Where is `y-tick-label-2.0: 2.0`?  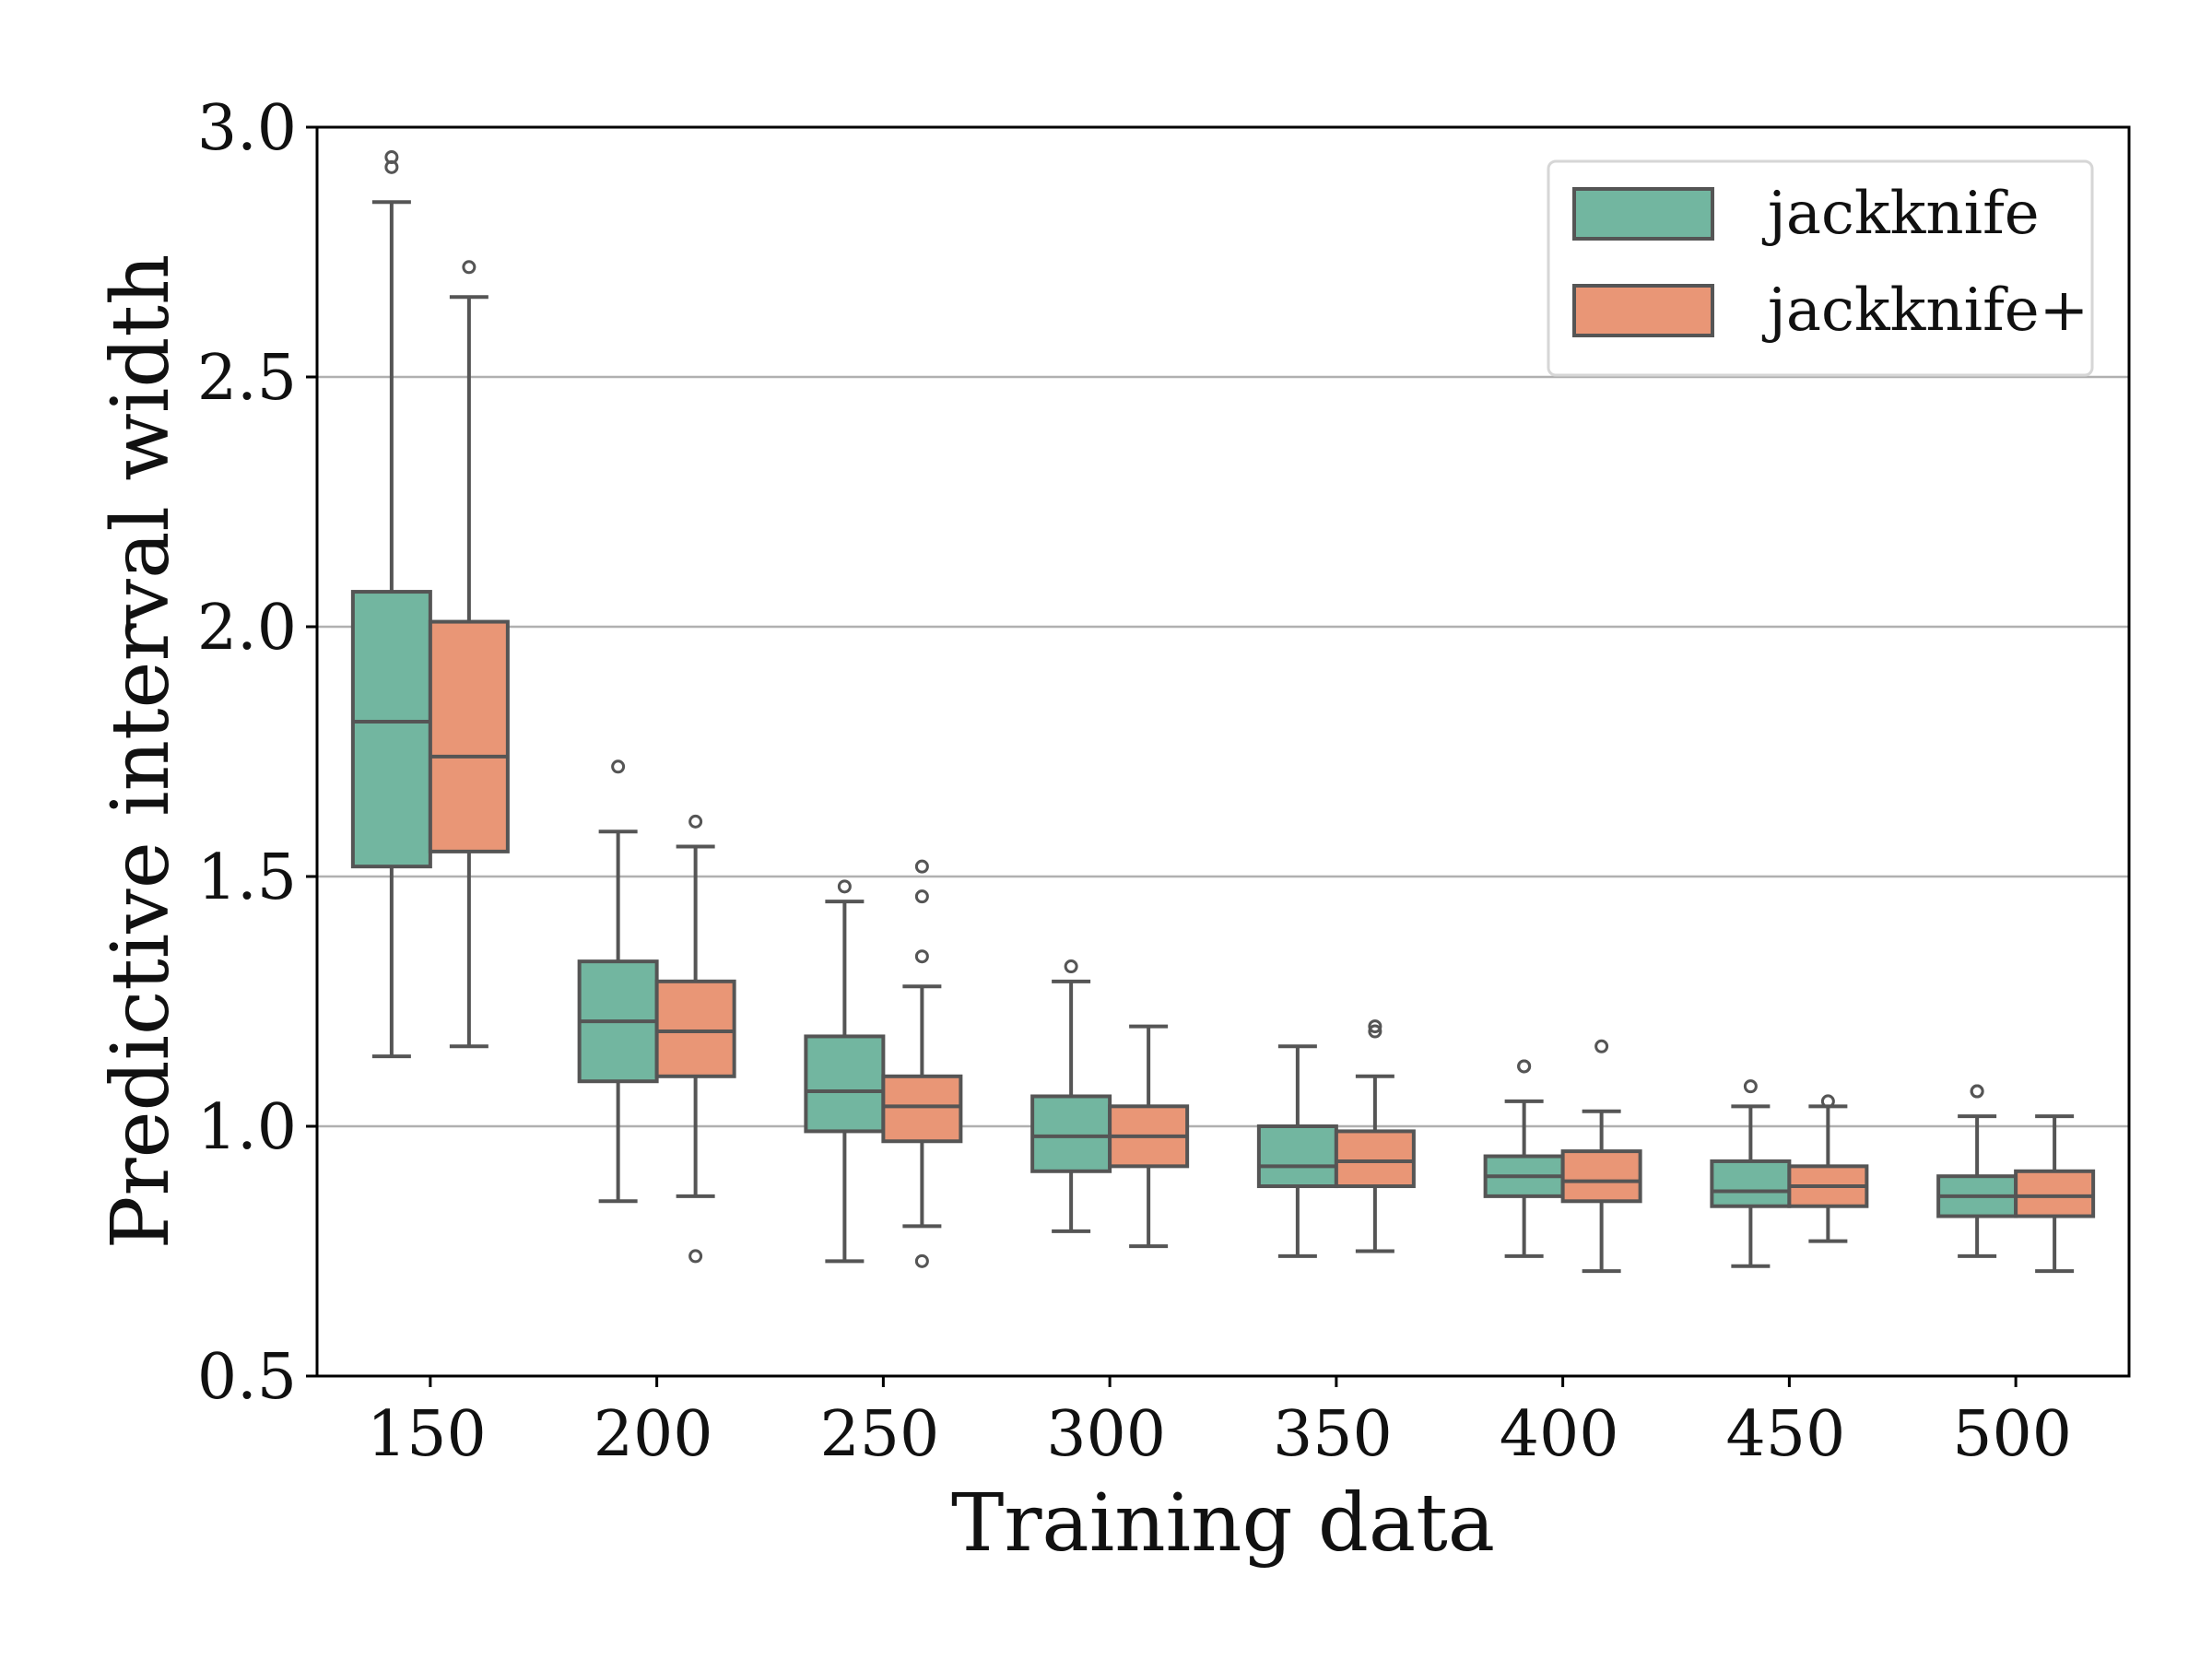 y-tick-label-2.0: 2.0 is located at coordinates (247, 628).